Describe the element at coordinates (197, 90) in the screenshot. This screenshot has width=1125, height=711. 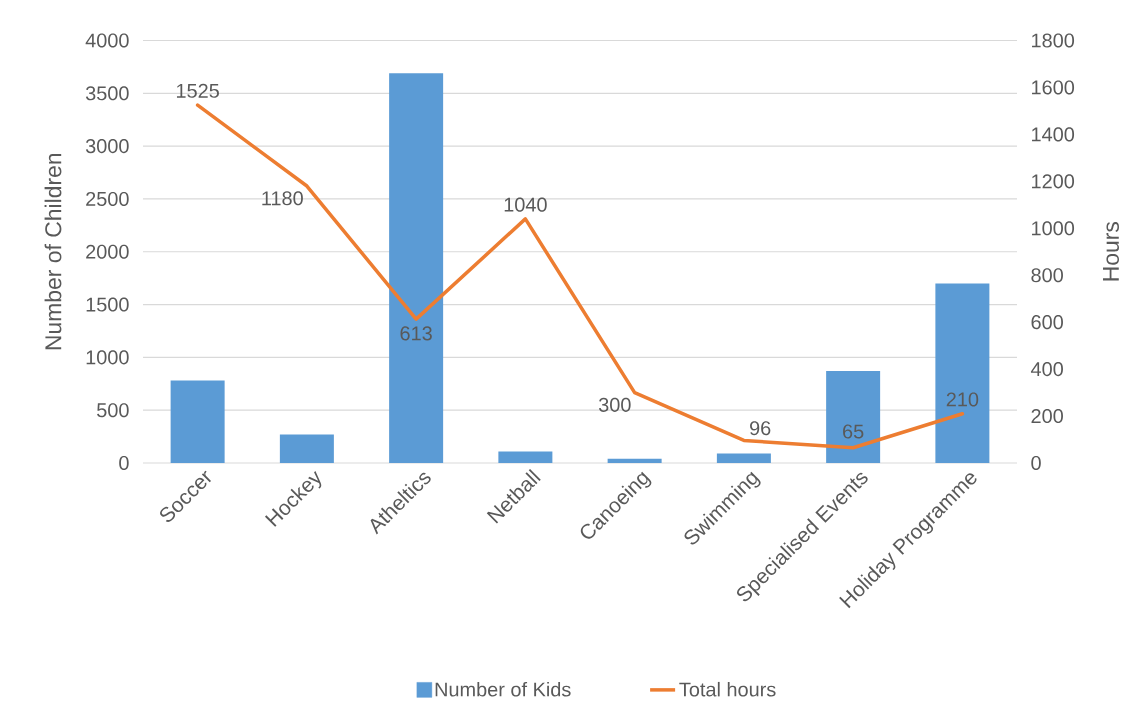
I see `data-label: 1525` at that location.